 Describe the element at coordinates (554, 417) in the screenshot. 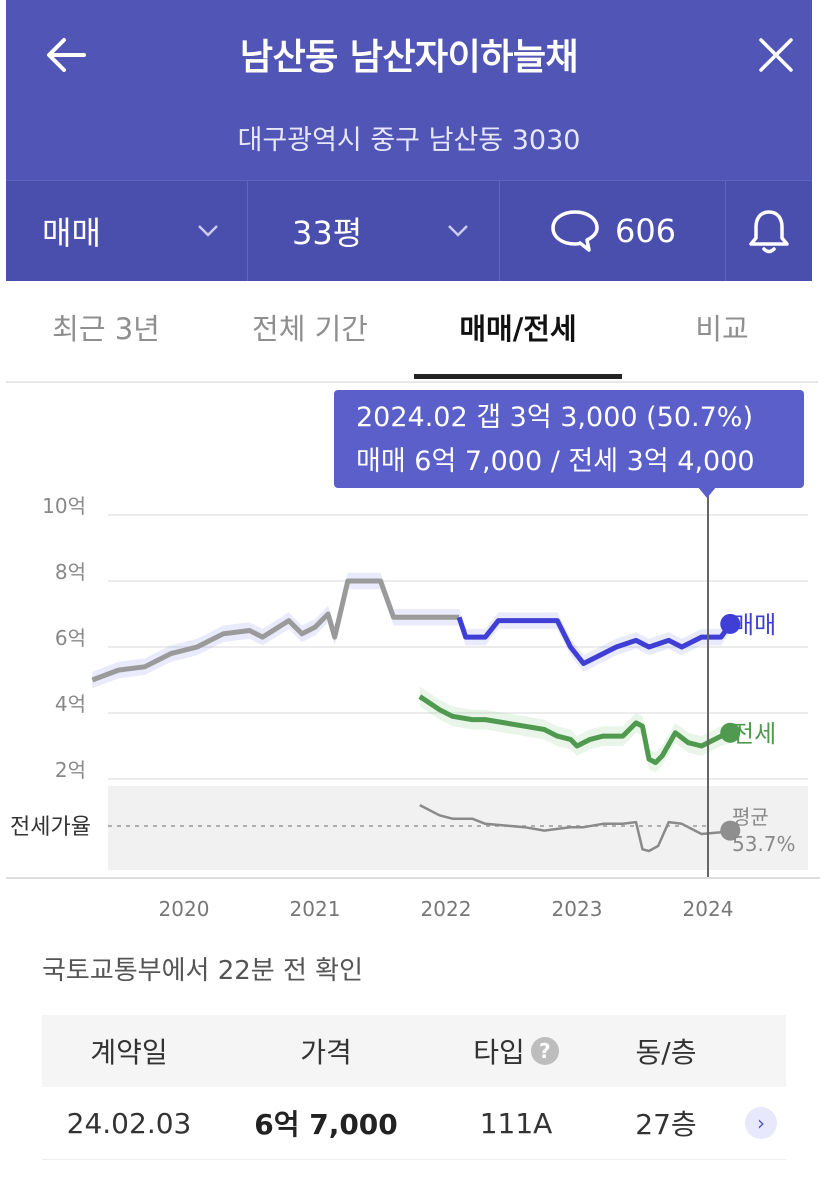

I see `tooltip-gap-line: 2024.02 갭 3억 3,000 (50.7%)` at that location.